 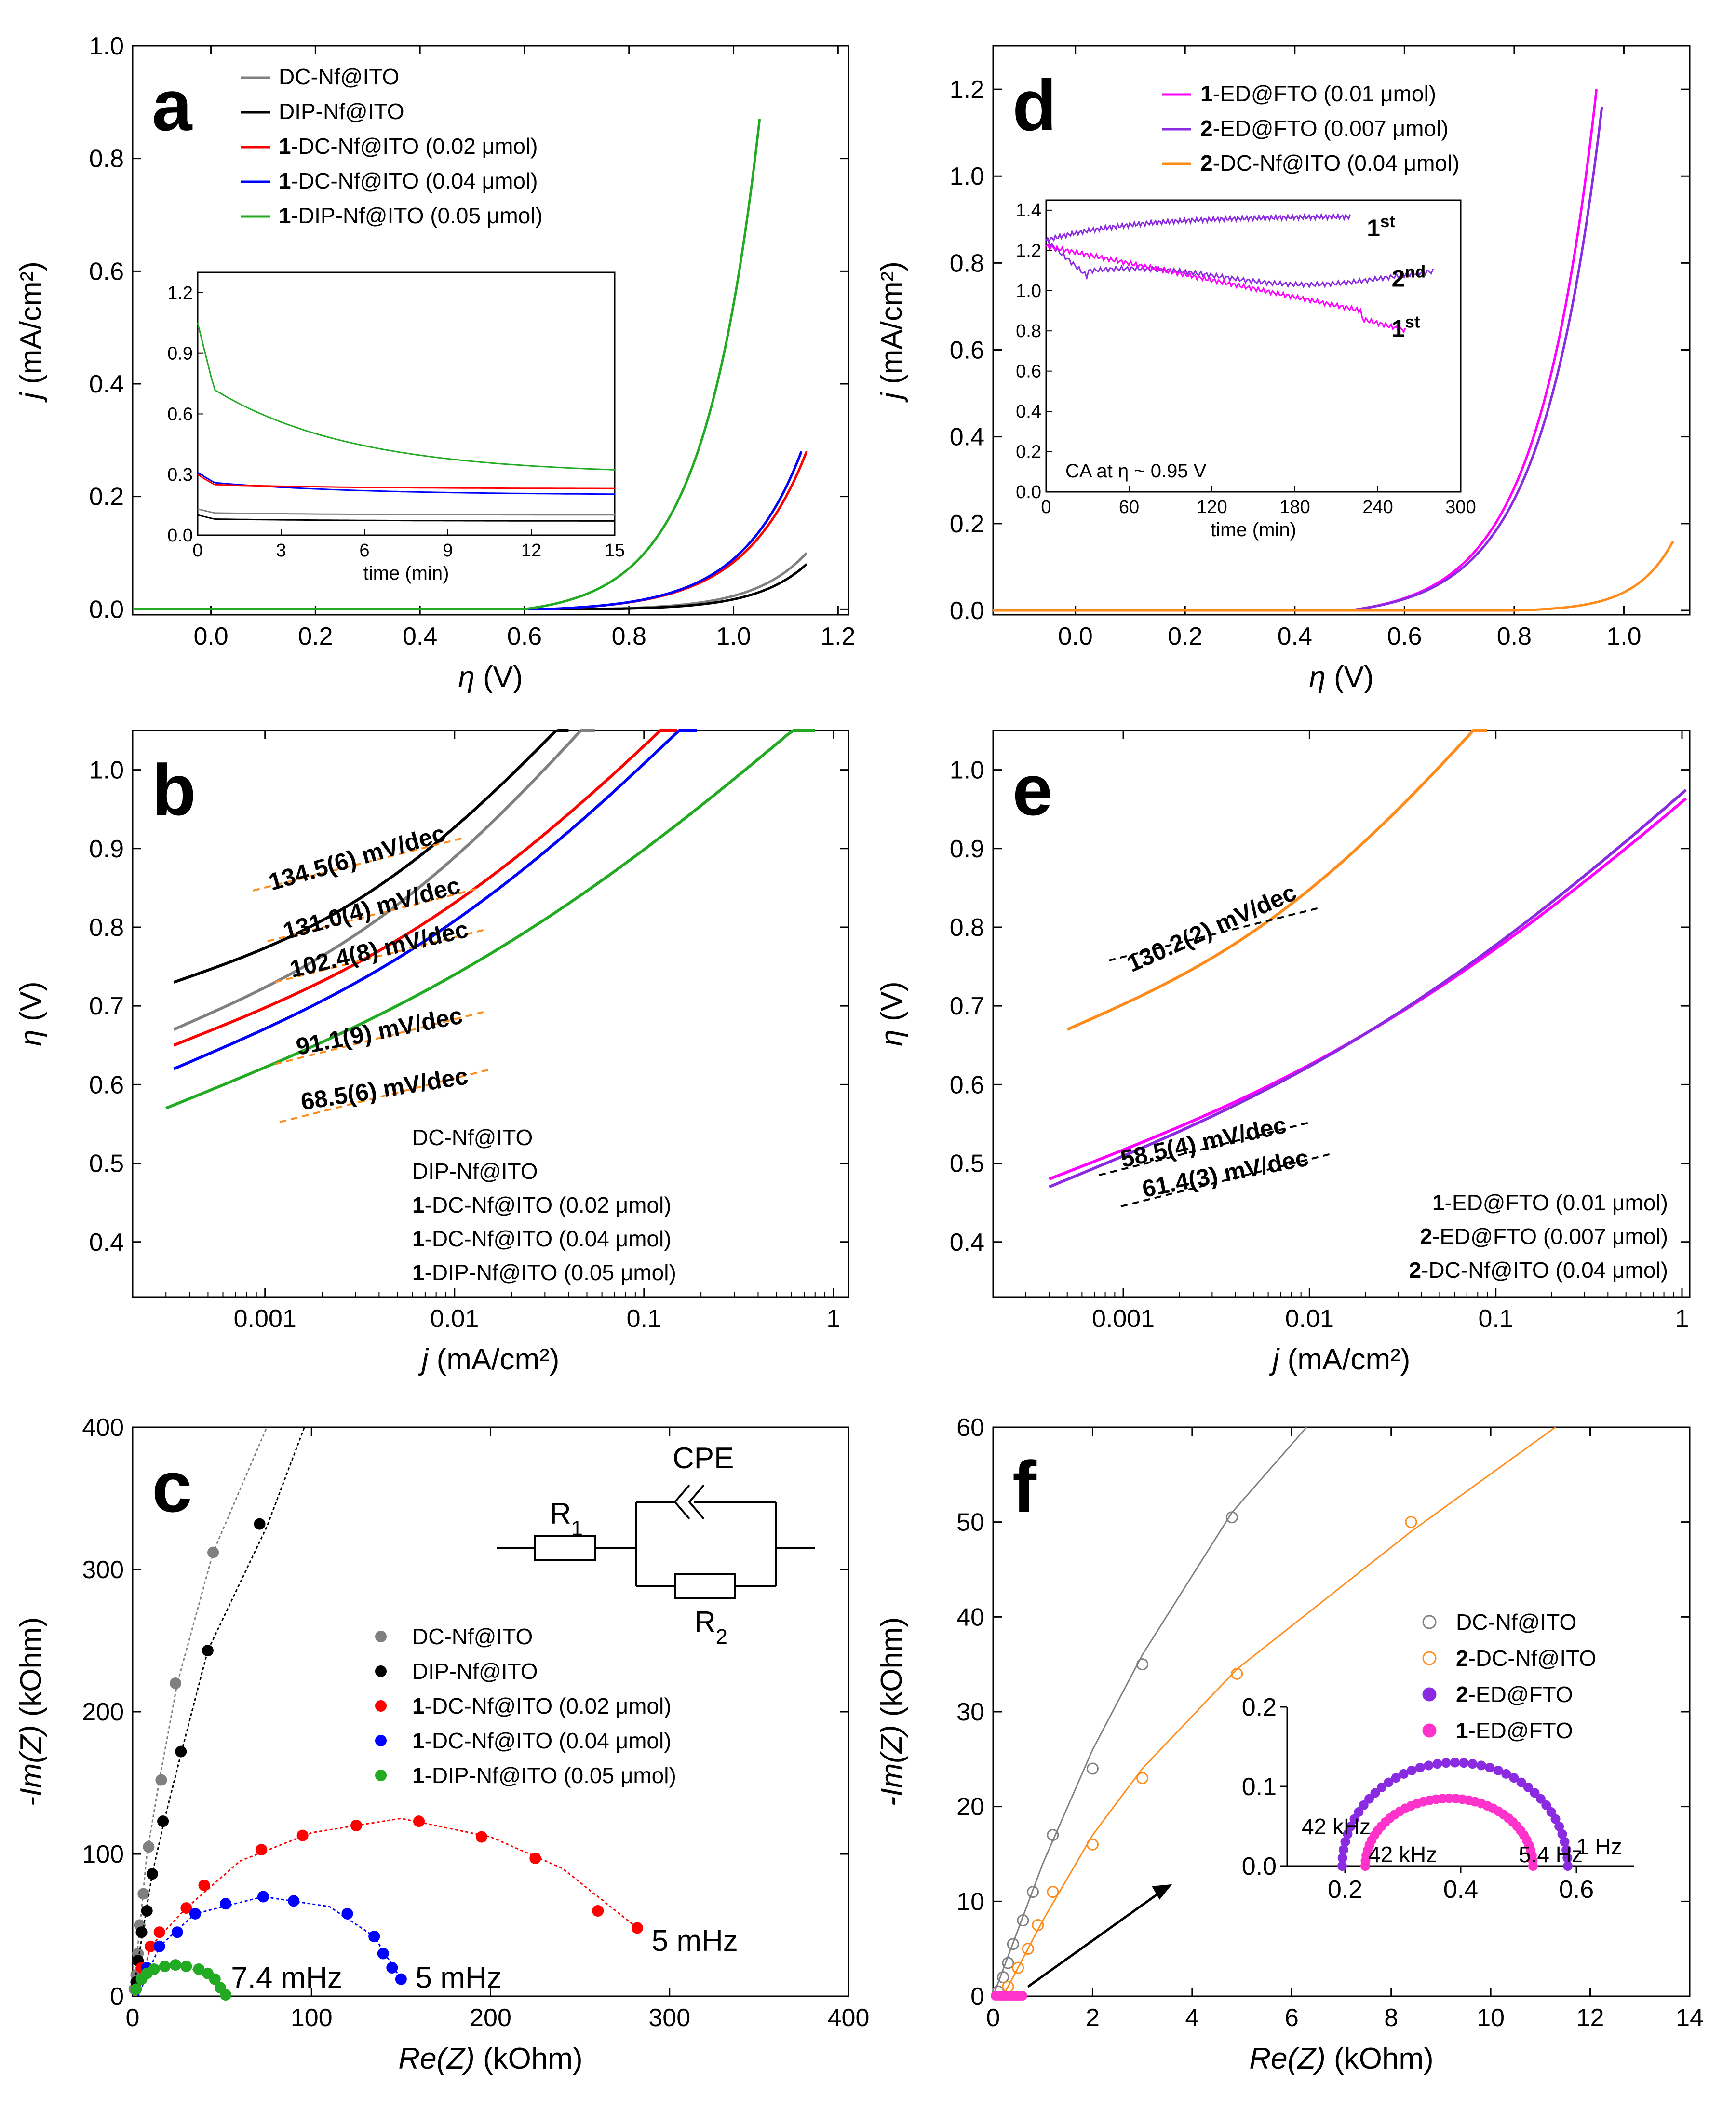 What do you see at coordinates (107, 928) in the screenshot?
I see `y-tick-label: 0.8` at bounding box center [107, 928].